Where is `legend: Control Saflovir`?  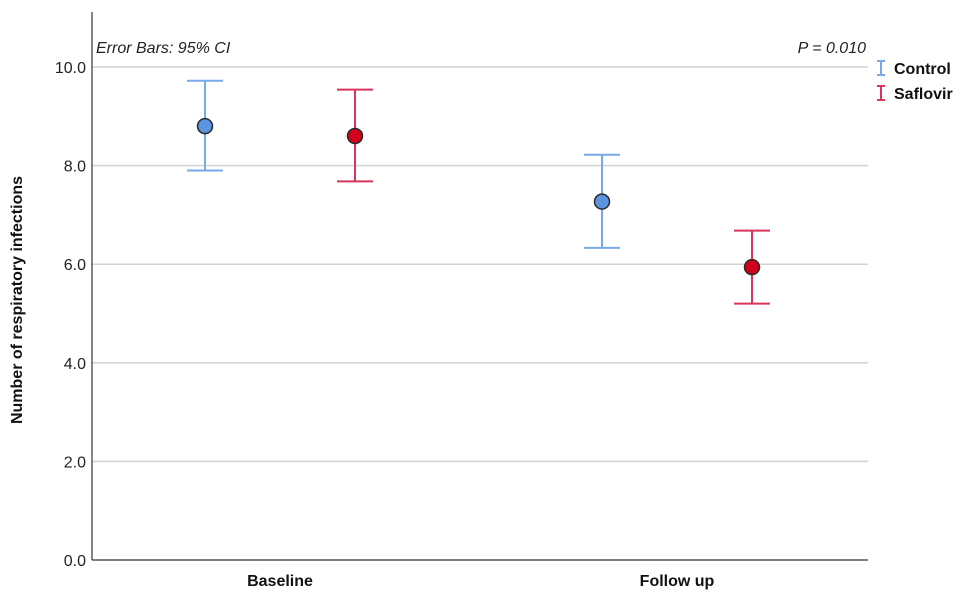
legend: Control Saflovir is located at coordinates (915, 82).